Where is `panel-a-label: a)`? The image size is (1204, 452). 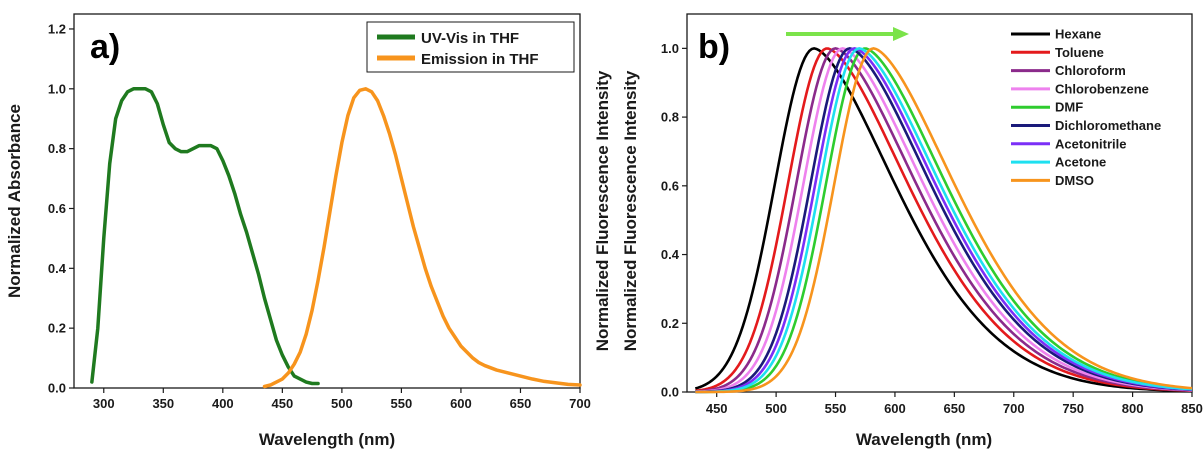
panel-a-label: a) is located at coordinates (105, 47).